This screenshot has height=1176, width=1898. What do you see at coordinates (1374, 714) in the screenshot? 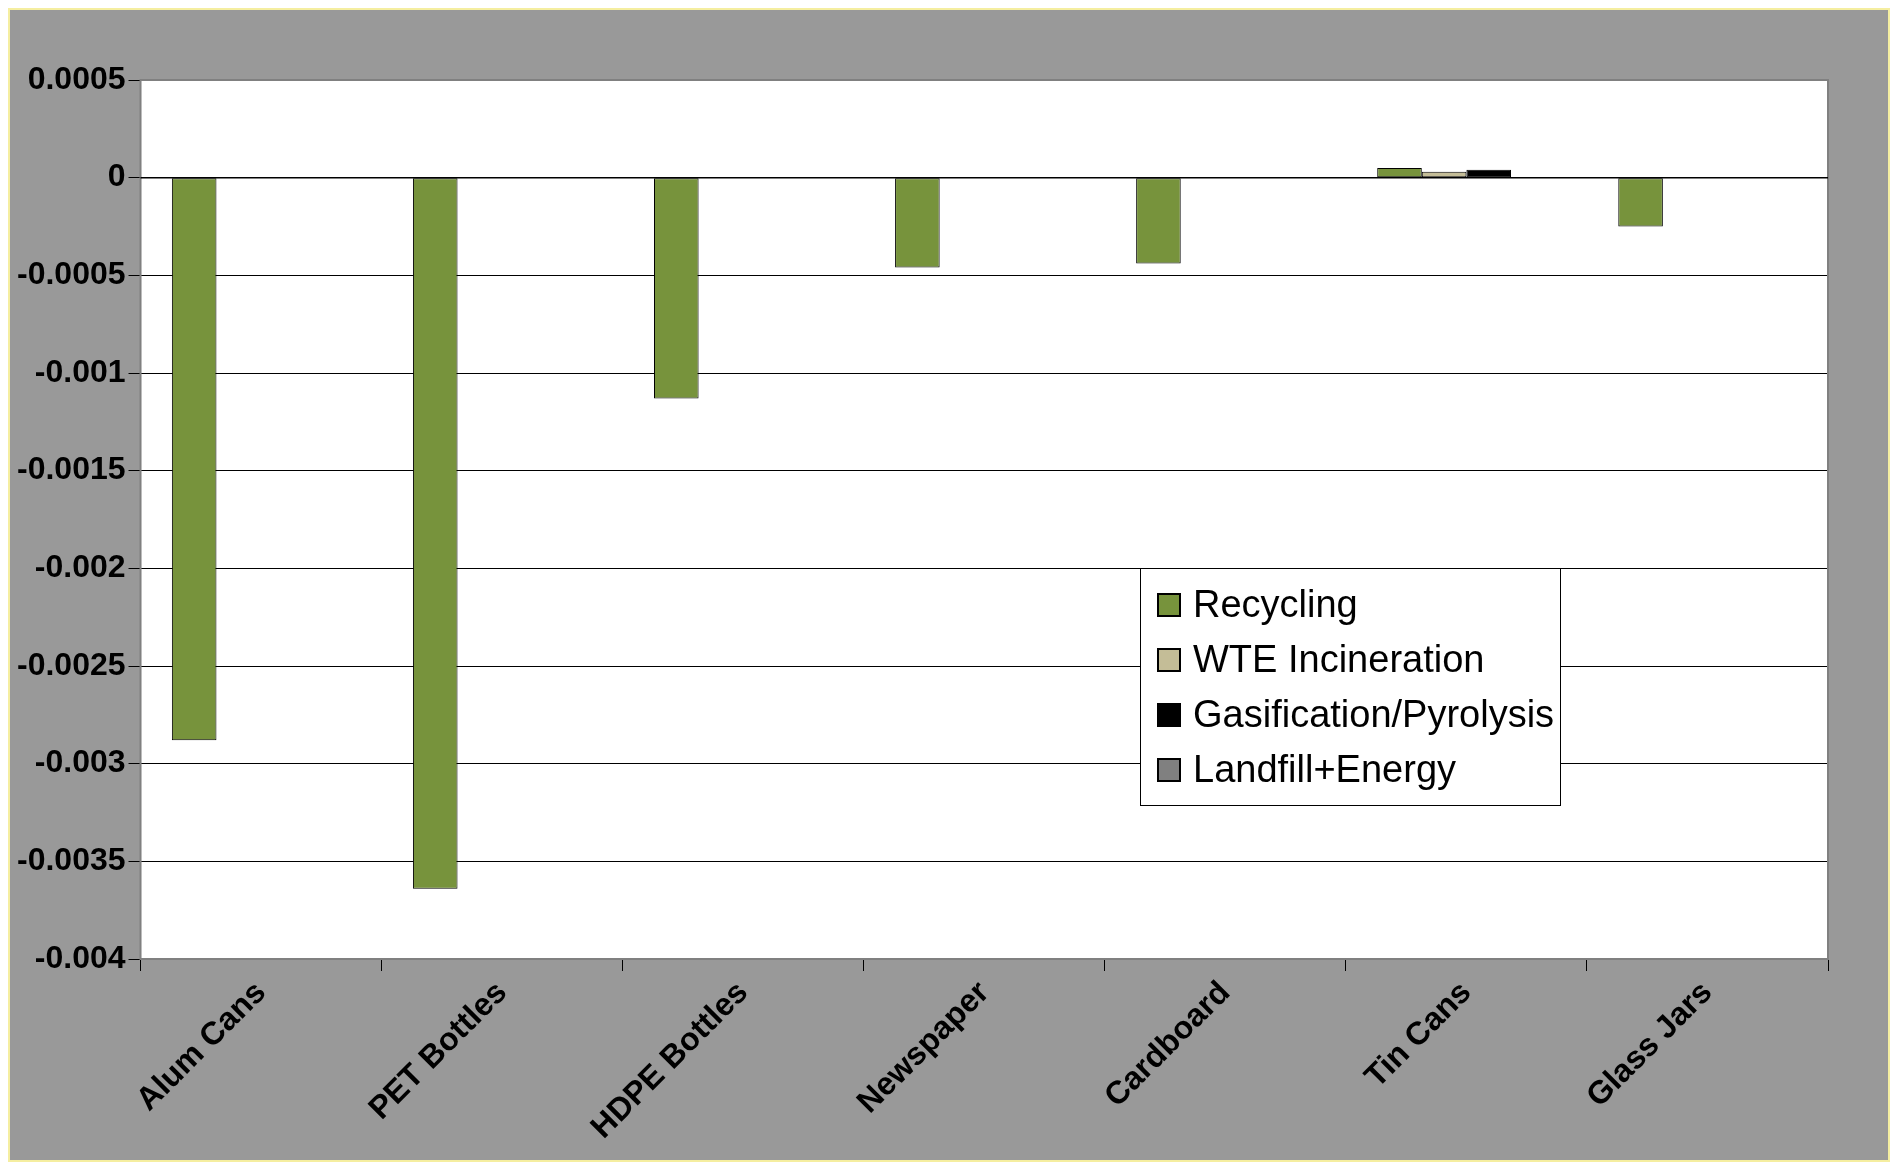
I see `legend-label: Gasification/Pyrolysis` at bounding box center [1374, 714].